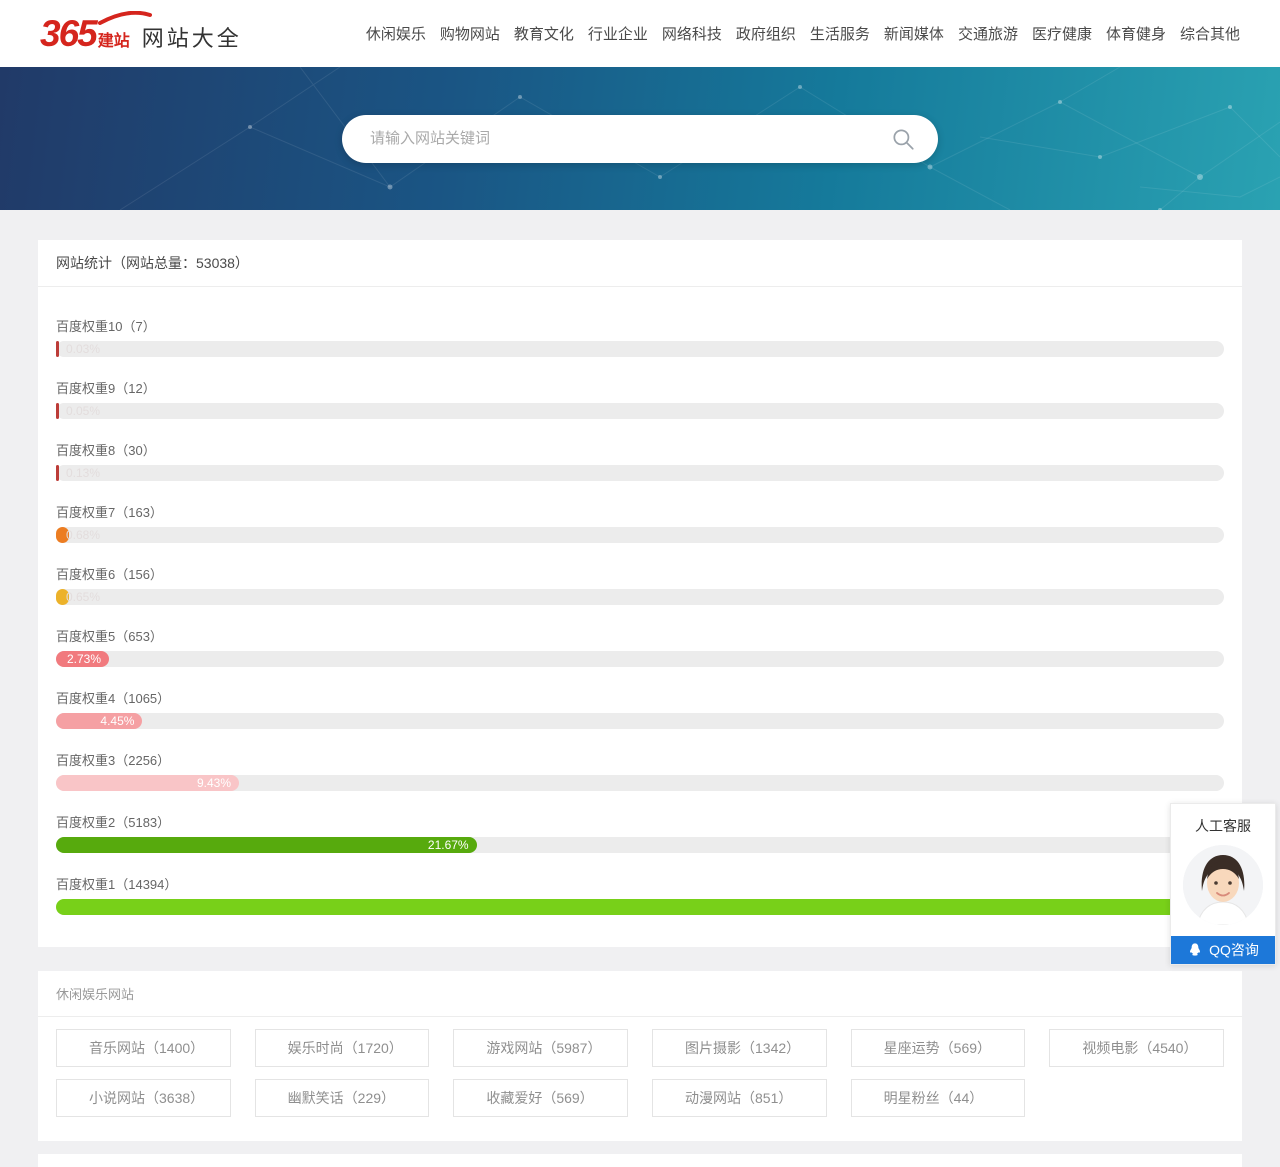 This screenshot has width=1280, height=1167. What do you see at coordinates (540, 1048) in the screenshot?
I see `category-card: 游戏网站（5987）` at bounding box center [540, 1048].